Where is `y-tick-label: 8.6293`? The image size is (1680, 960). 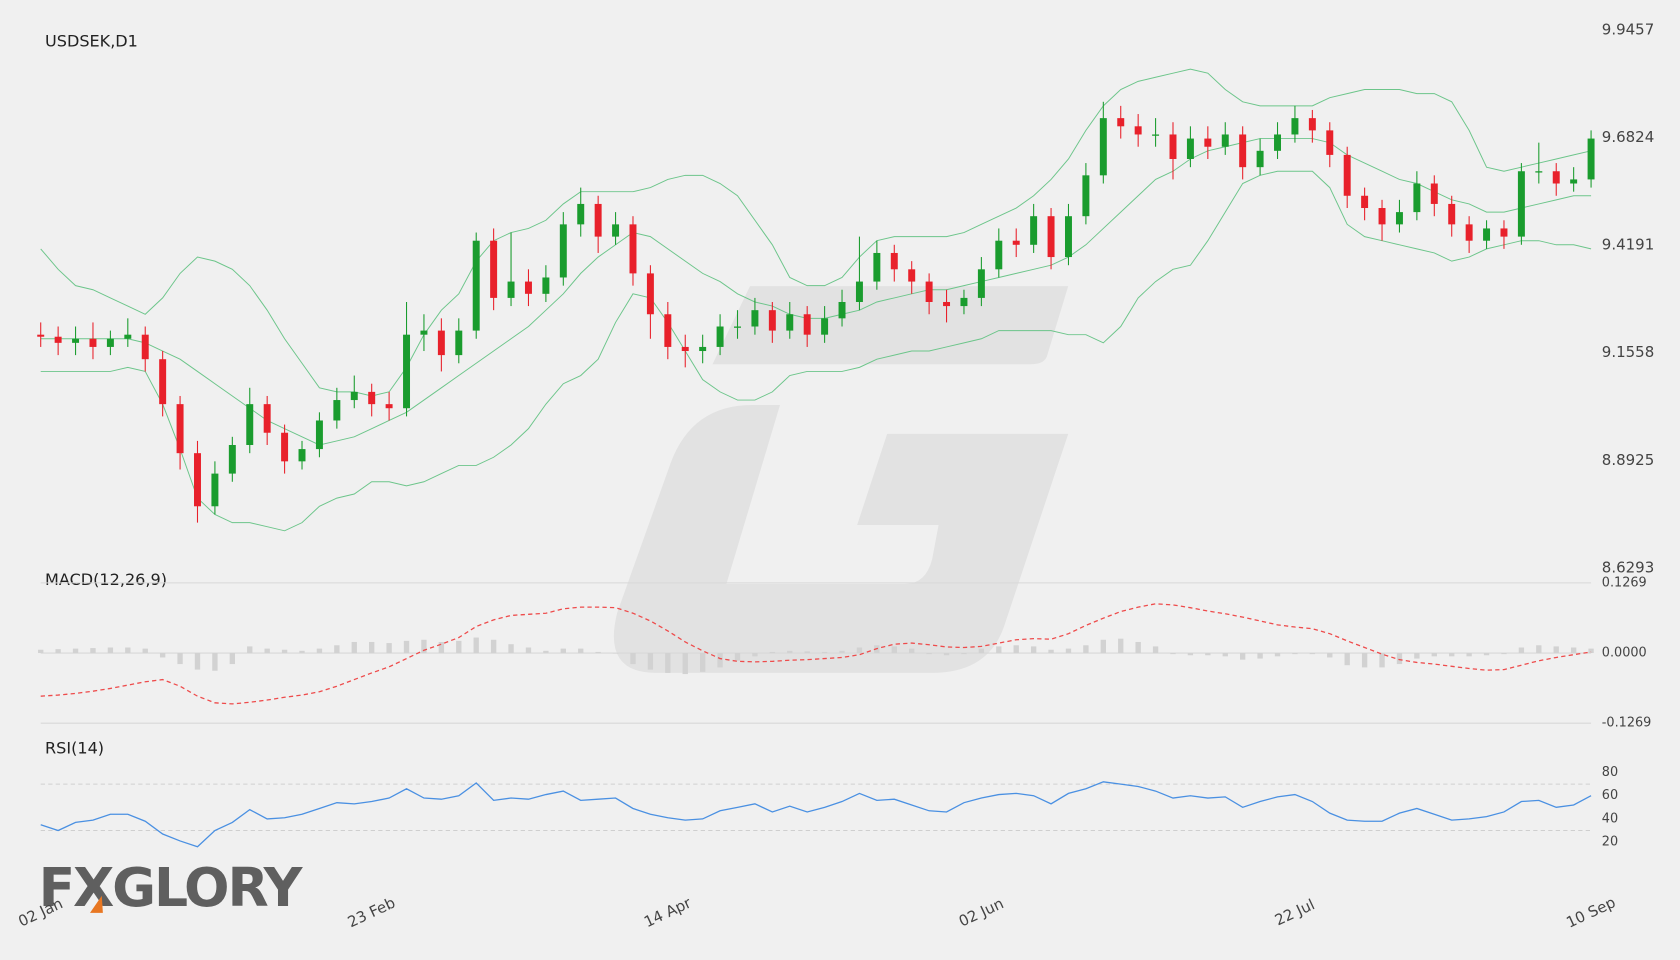
y-tick-label: 8.6293 is located at coordinates (1628, 567).